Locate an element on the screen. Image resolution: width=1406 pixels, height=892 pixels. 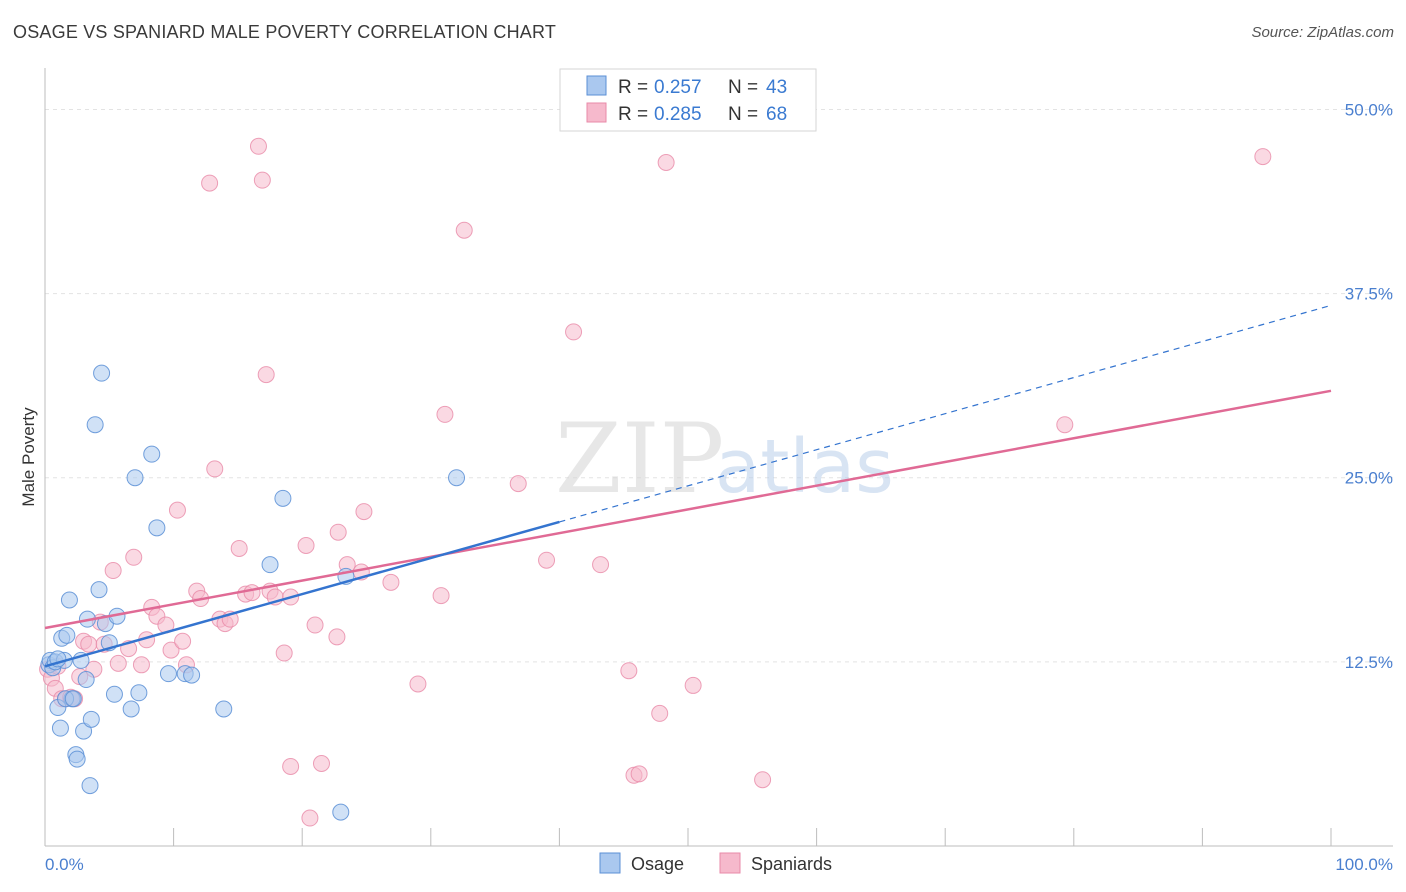
osage-trend-line is located at coordinates (302, 594).